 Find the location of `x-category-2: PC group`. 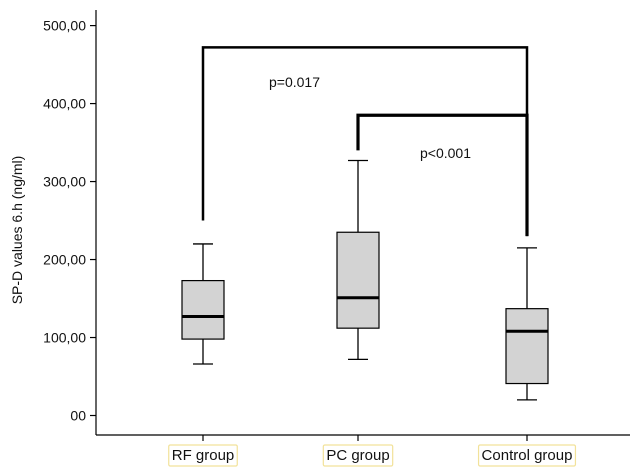

x-category-2: PC group is located at coordinates (358, 451).